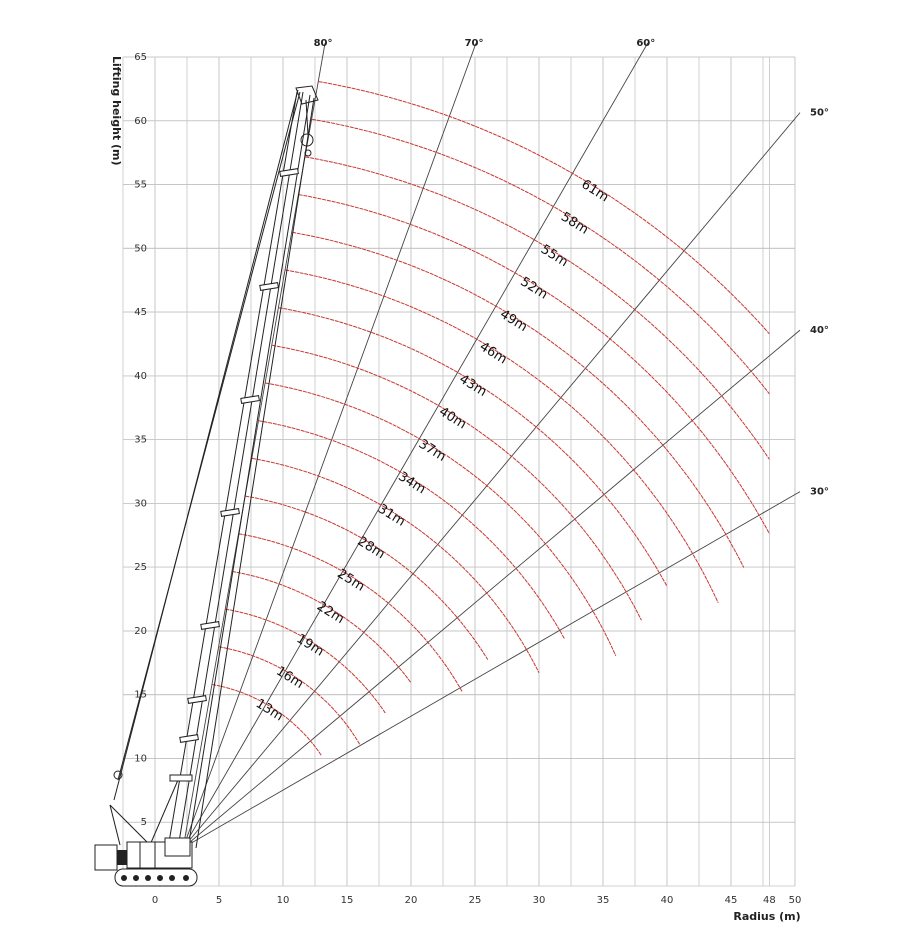  What do you see at coordinates (310, 645) in the screenshot?
I see `arc-label: 19m` at bounding box center [310, 645].